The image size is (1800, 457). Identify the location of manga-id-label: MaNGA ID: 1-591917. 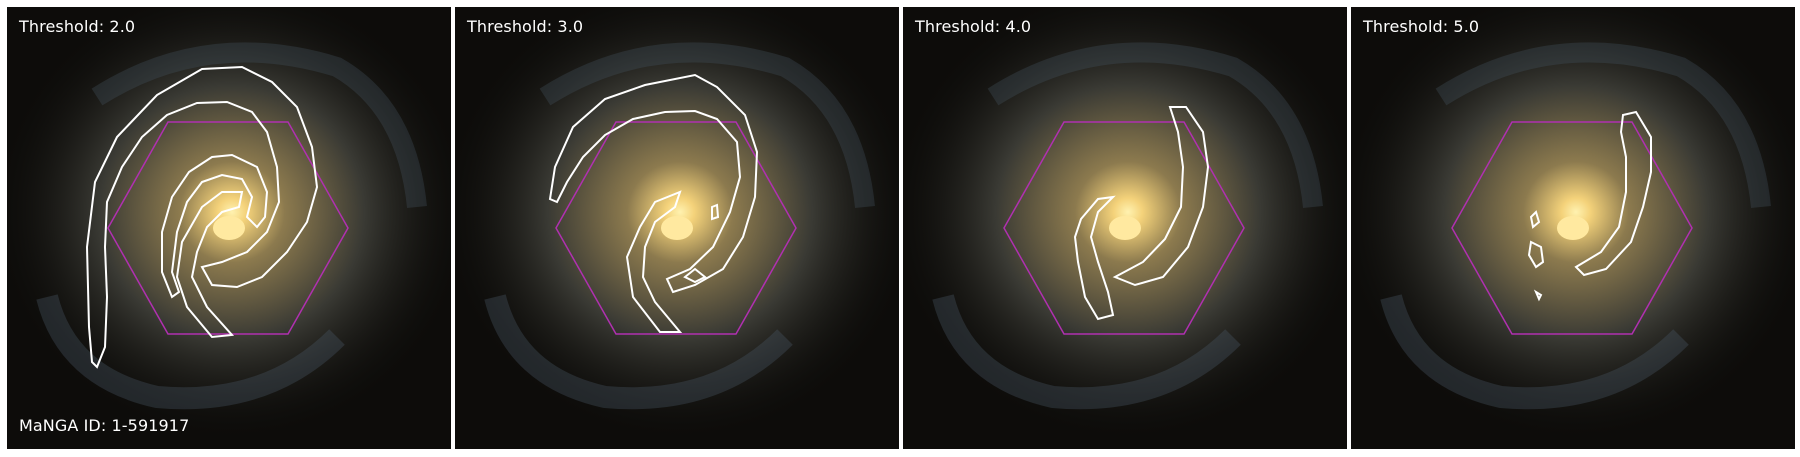
(104, 425).